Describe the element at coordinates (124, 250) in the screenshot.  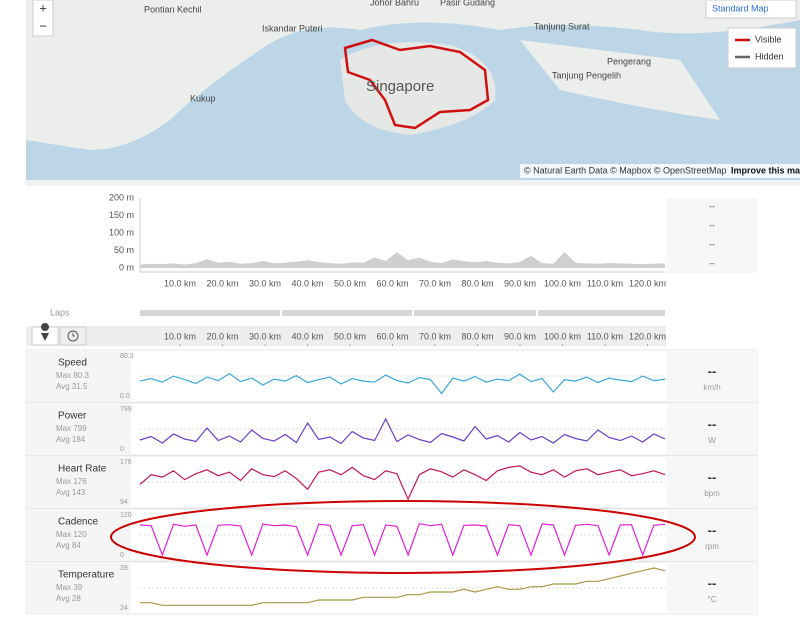
I see `y-tick-label: 50 m` at that location.